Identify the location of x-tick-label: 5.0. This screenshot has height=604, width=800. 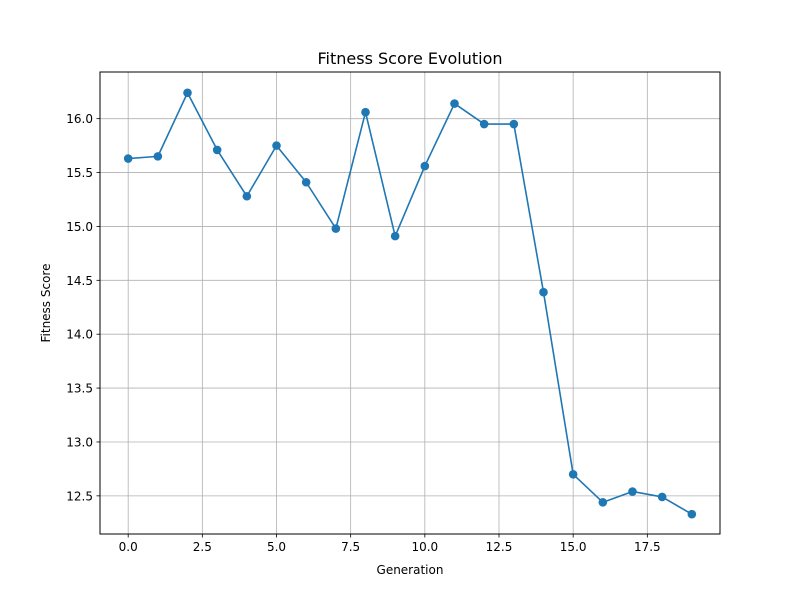
(276, 547).